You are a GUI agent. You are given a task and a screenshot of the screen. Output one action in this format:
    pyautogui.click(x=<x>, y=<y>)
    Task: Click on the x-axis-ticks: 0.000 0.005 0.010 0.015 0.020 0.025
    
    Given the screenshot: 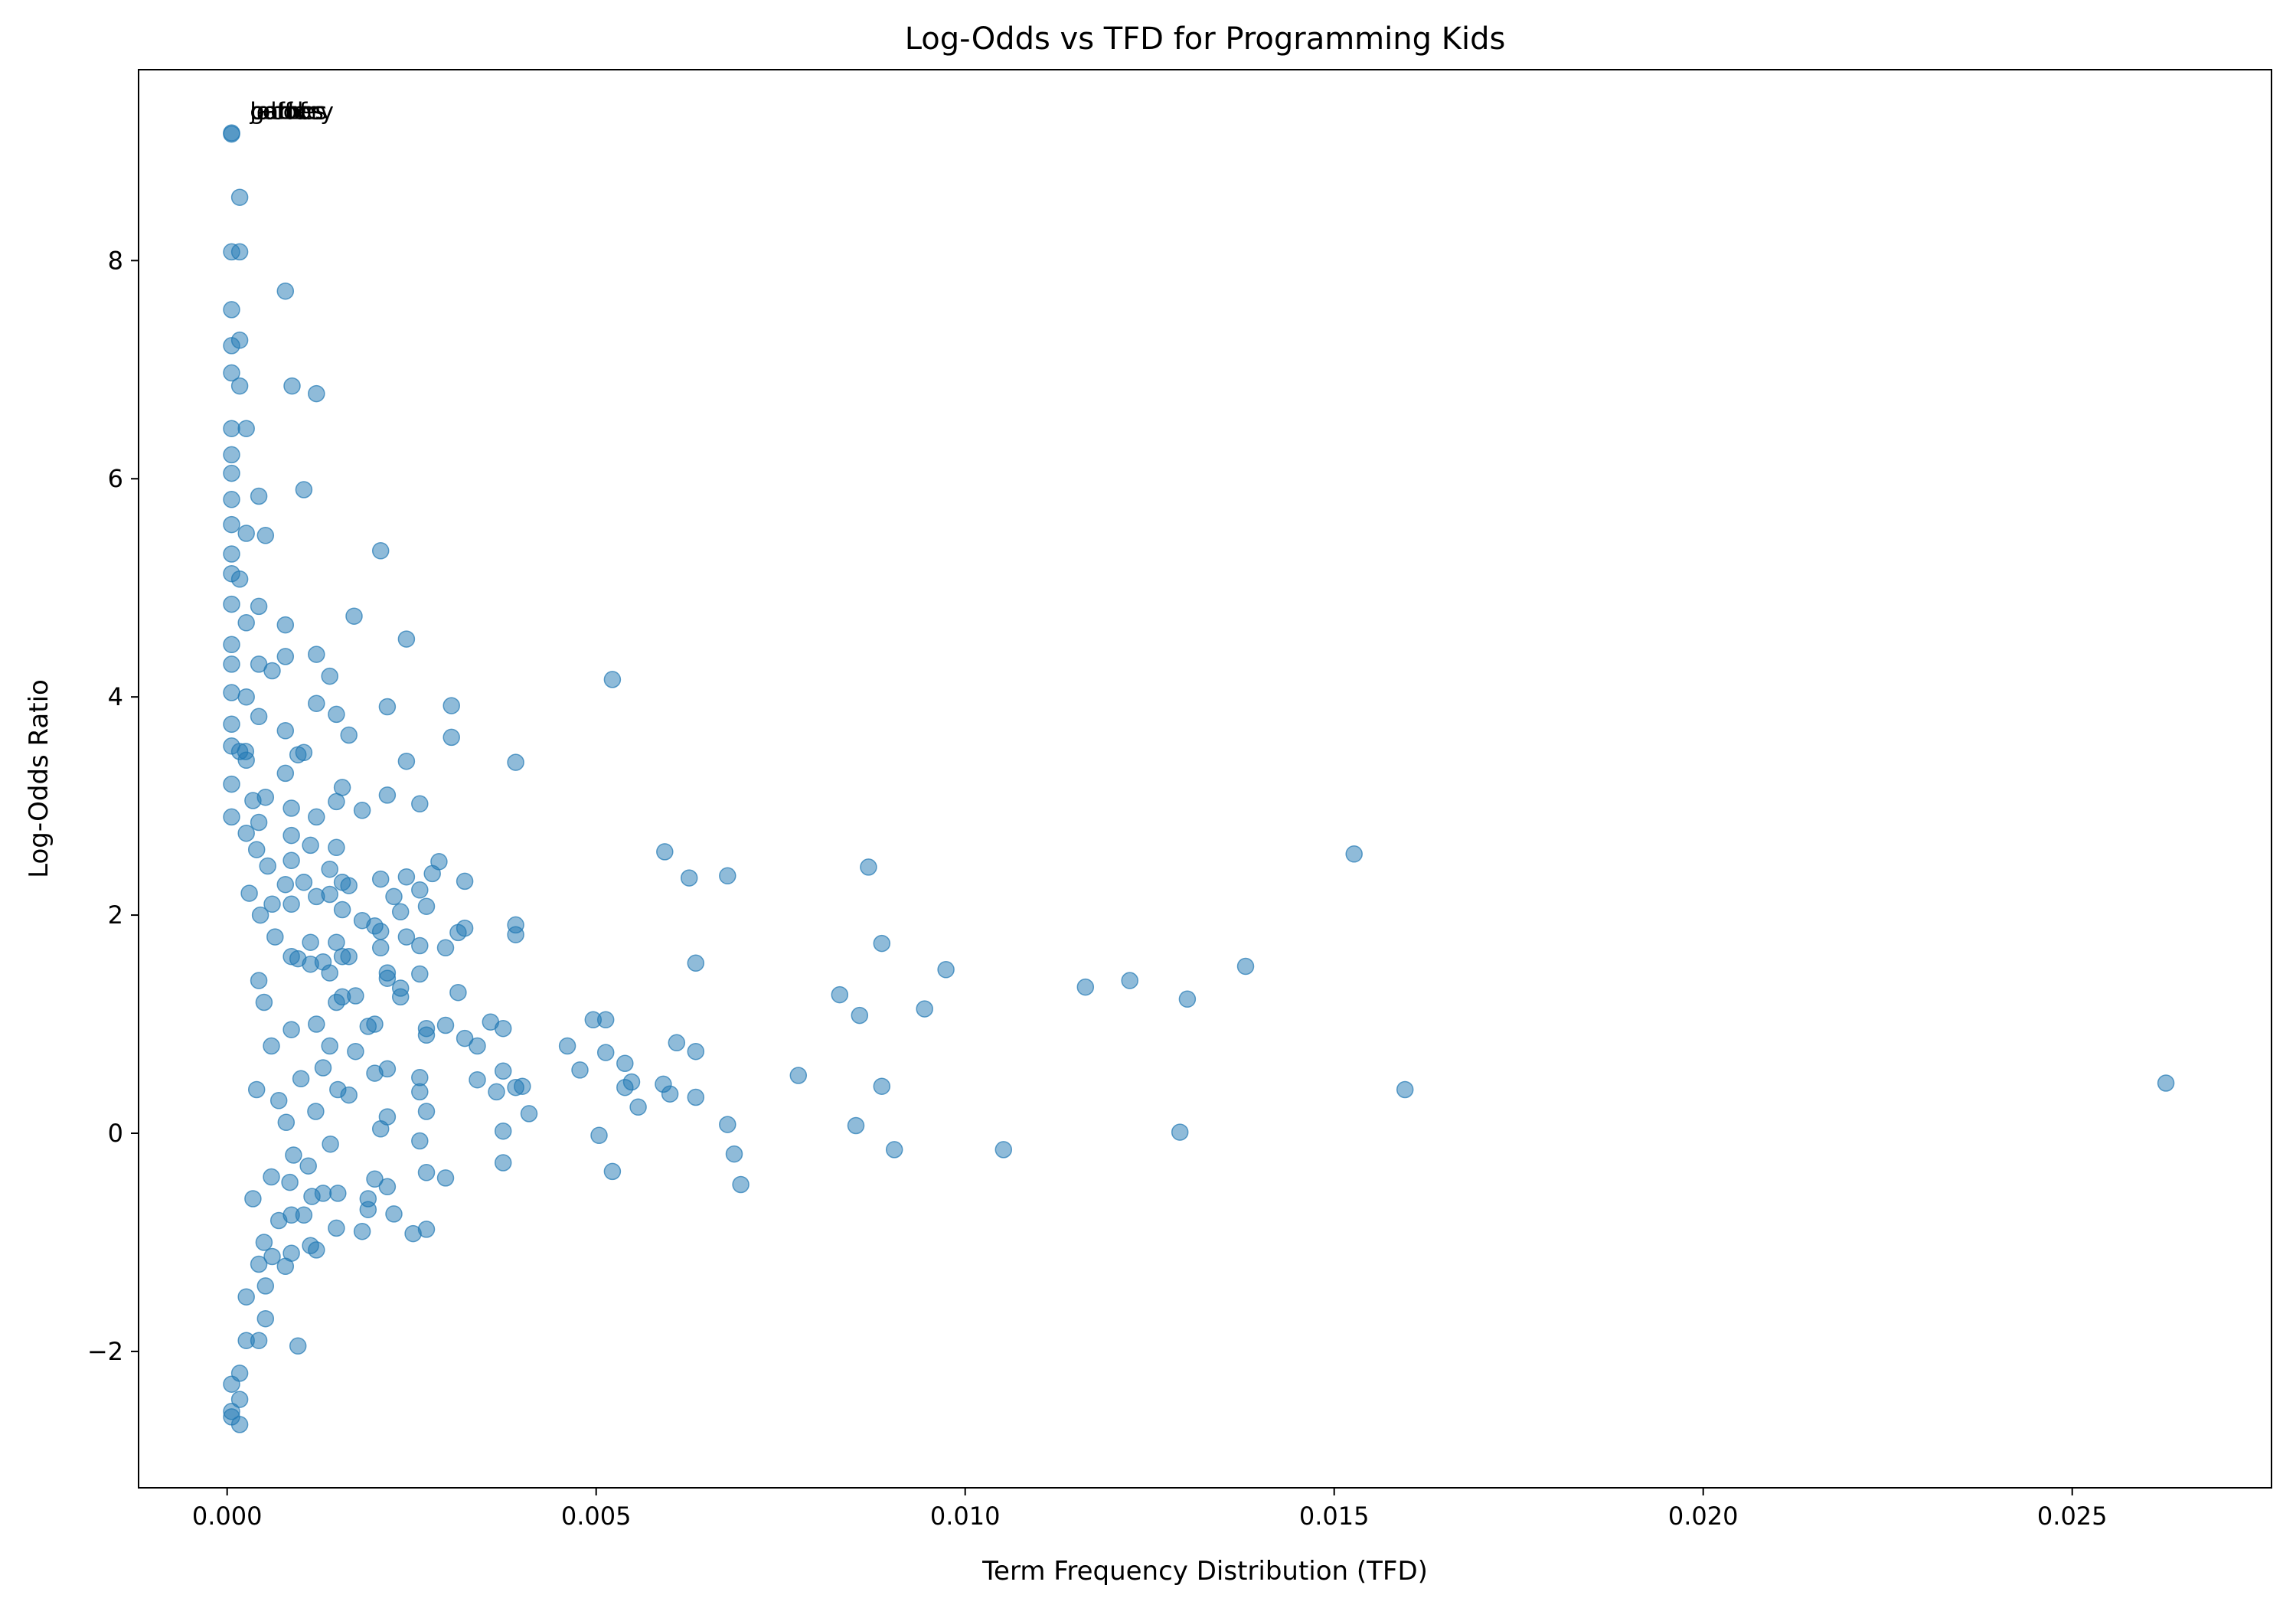 What is the action you would take?
    pyautogui.click(x=1150, y=1509)
    